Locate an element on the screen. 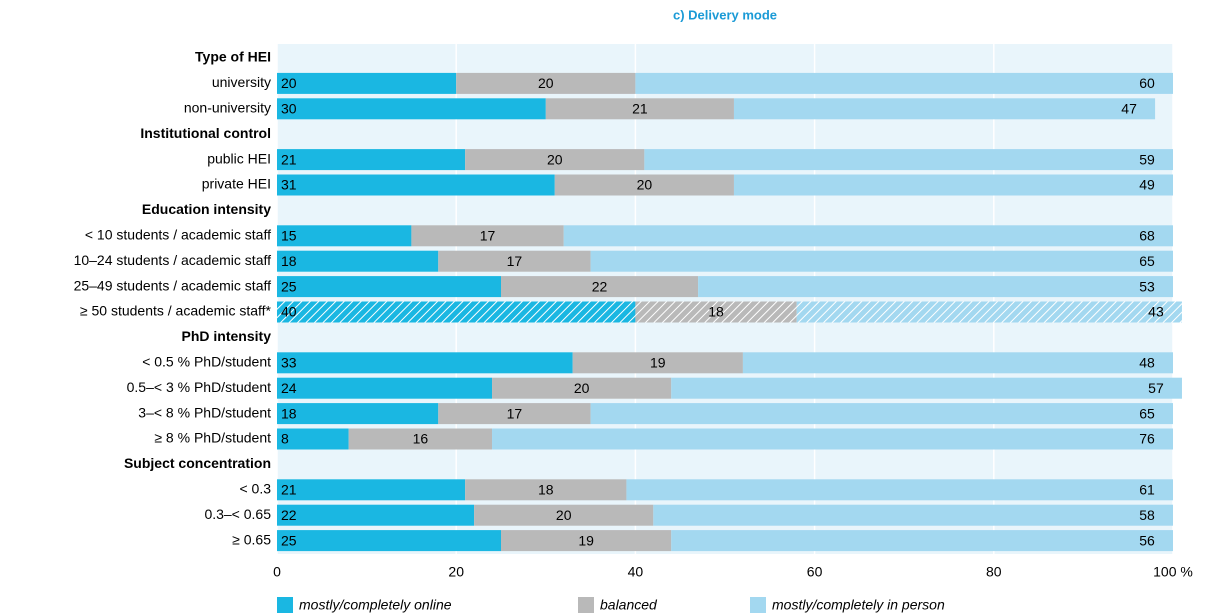 This screenshot has width=1212, height=615. data-label: 8 is located at coordinates (285, 439).